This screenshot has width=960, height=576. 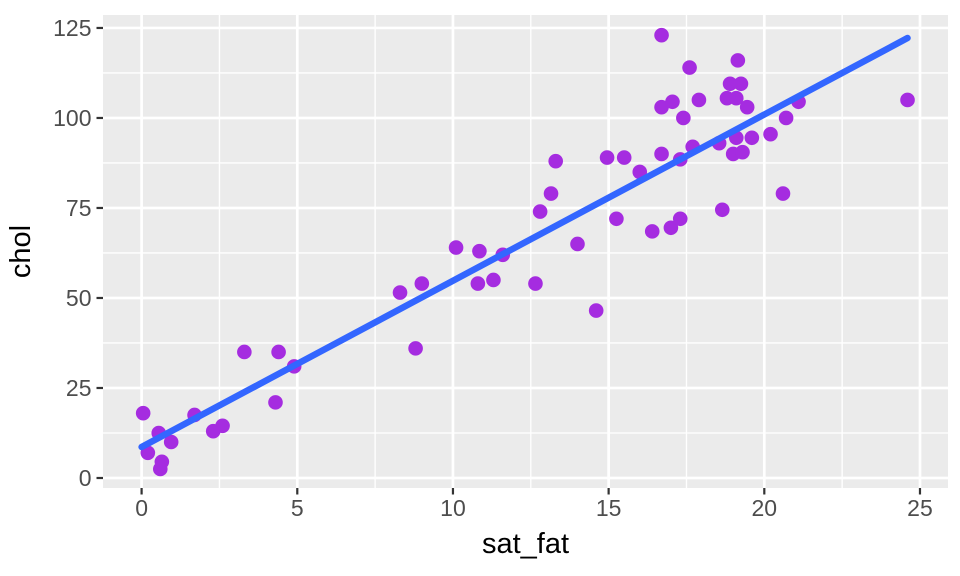 I want to click on x-tick-label: 0, so click(x=141, y=508).